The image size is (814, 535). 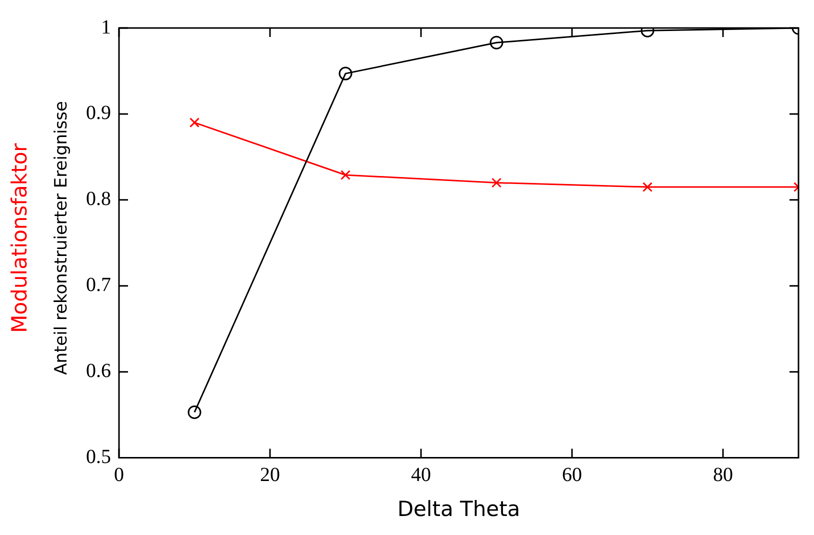 What do you see at coordinates (98, 113) in the screenshot?
I see `y-tick-label: 0.9` at bounding box center [98, 113].